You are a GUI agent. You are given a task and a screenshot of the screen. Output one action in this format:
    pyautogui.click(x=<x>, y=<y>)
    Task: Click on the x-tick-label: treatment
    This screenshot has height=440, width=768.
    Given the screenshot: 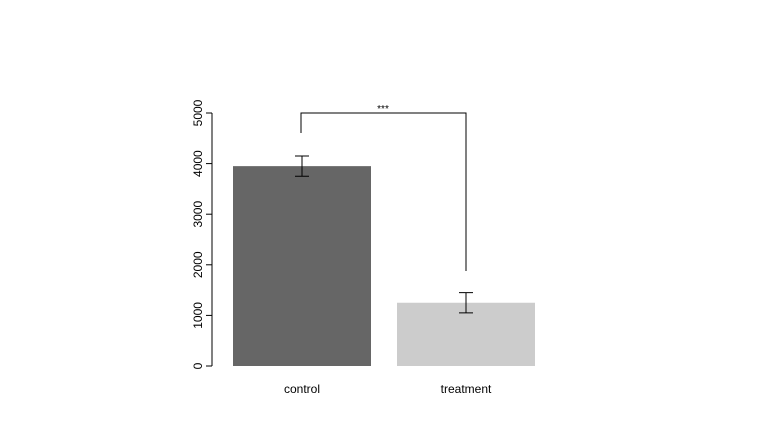 What is the action you would take?
    pyautogui.click(x=466, y=389)
    